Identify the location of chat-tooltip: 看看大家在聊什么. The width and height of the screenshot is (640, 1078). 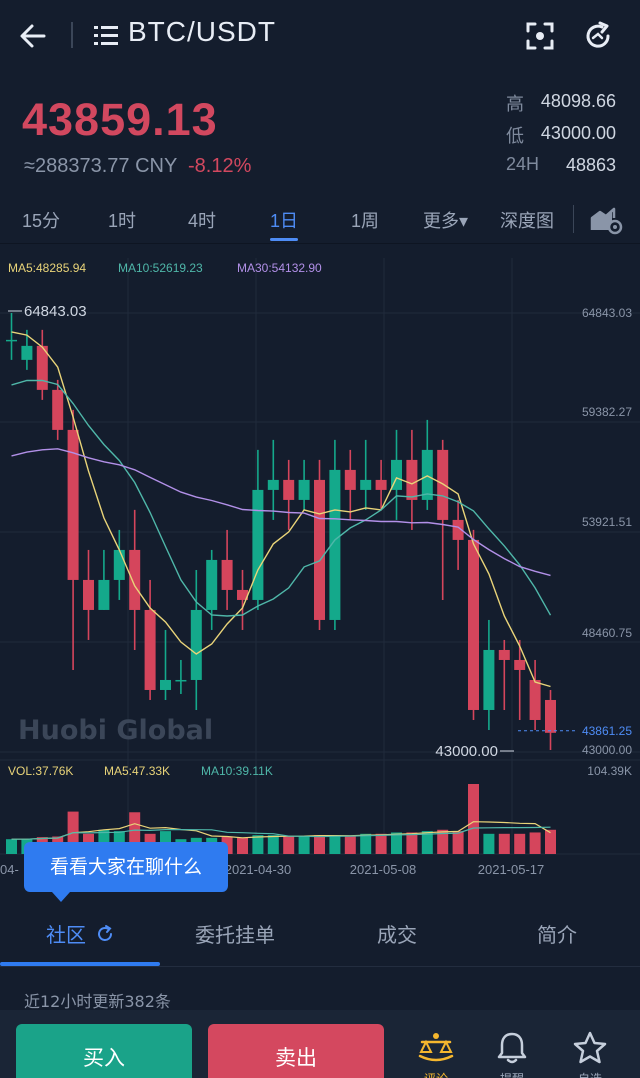
(126, 867).